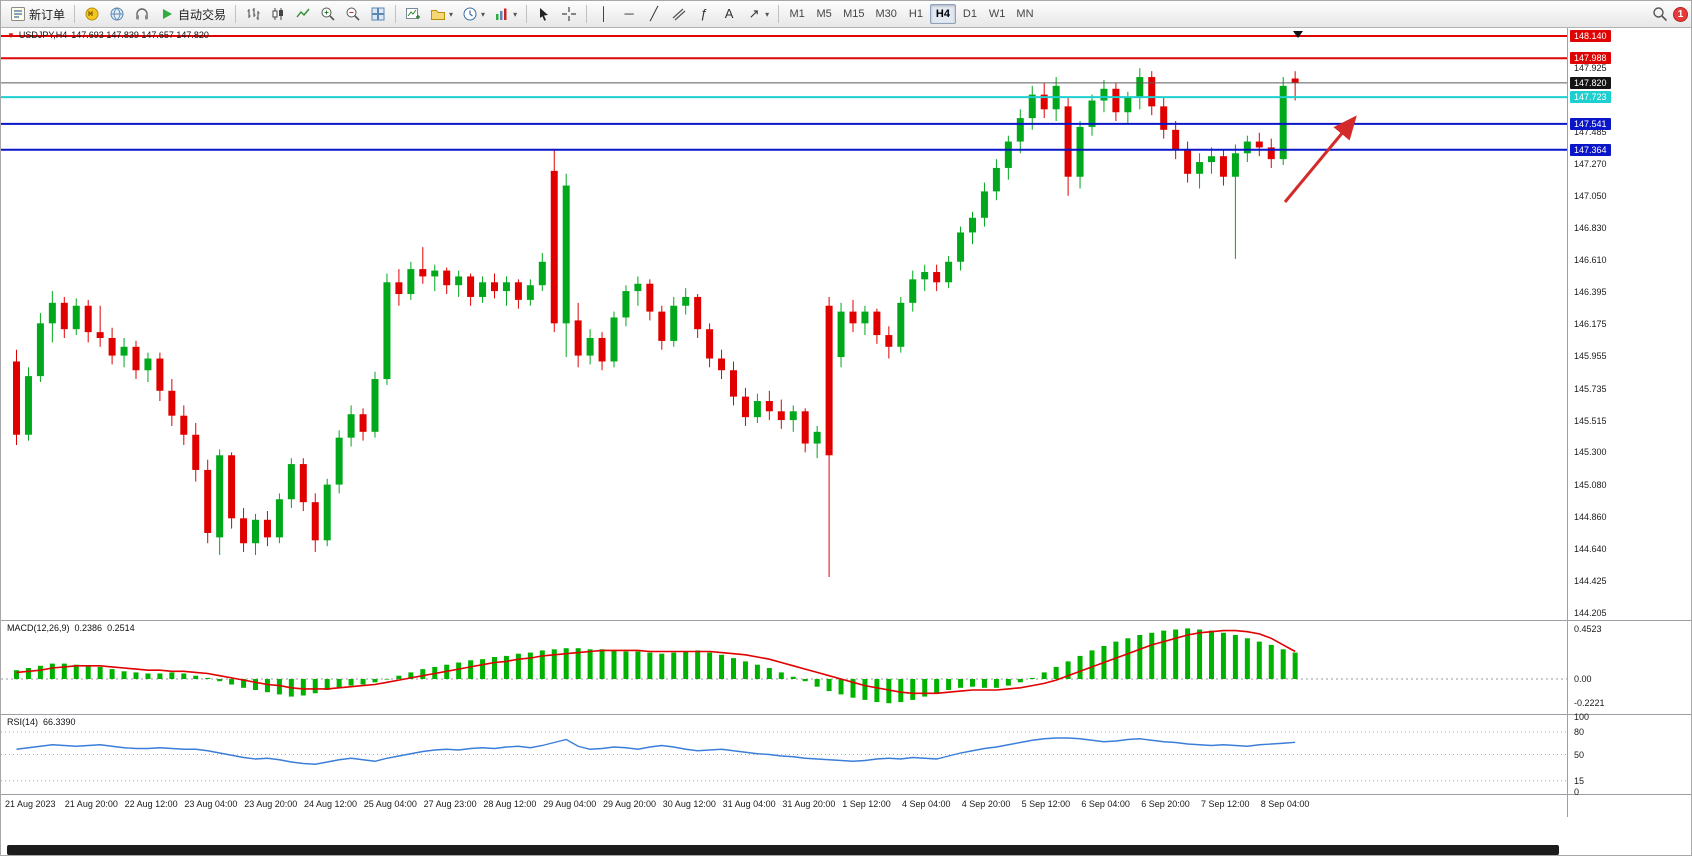 Image resolution: width=1692 pixels, height=856 pixels. What do you see at coordinates (192, 14) in the screenshot?
I see `auto-trading-button: 自动交易` at bounding box center [192, 14].